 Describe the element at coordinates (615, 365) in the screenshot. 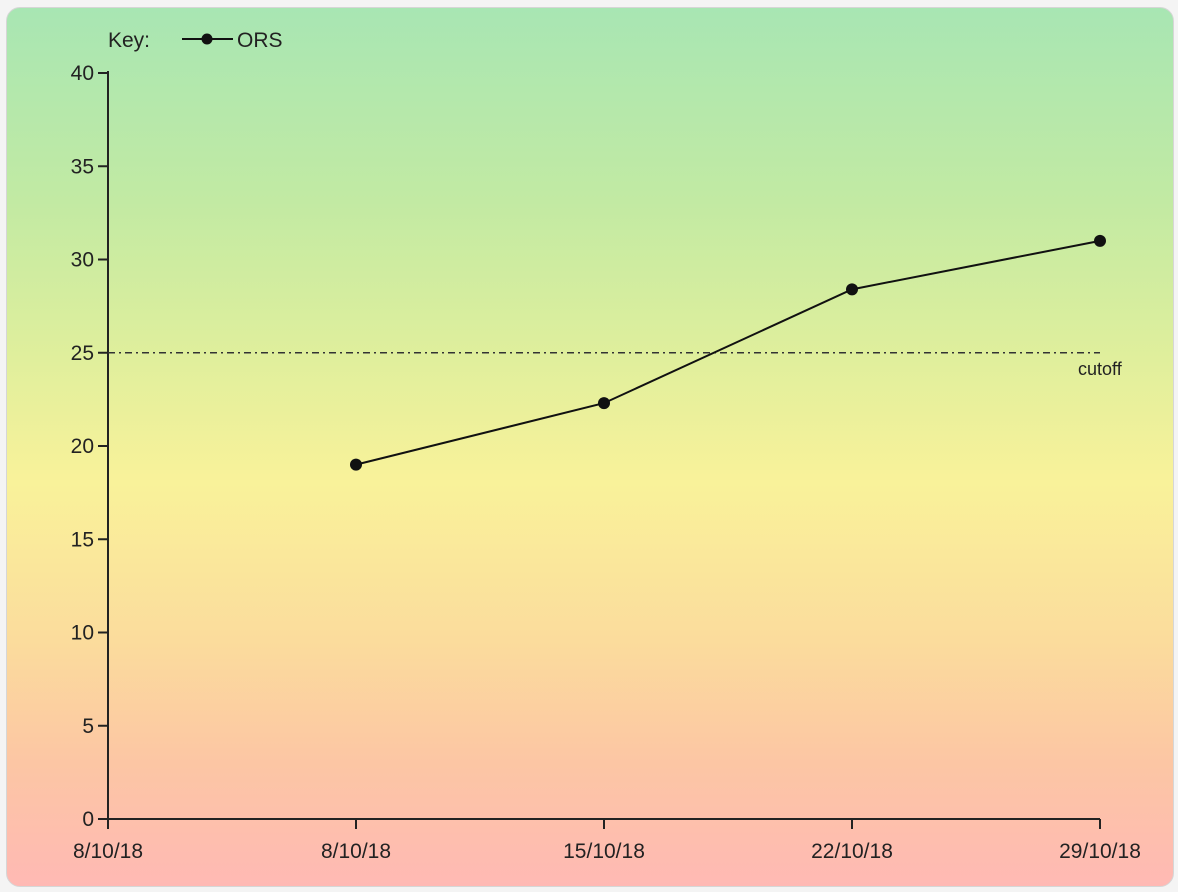

I see `reference-lines: cutoff` at that location.